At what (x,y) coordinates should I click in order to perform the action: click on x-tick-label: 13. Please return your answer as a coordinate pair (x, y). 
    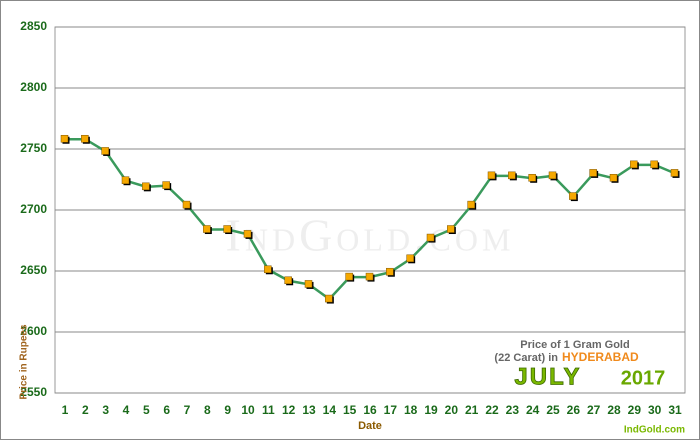
    Looking at the image, I should click on (309, 410).